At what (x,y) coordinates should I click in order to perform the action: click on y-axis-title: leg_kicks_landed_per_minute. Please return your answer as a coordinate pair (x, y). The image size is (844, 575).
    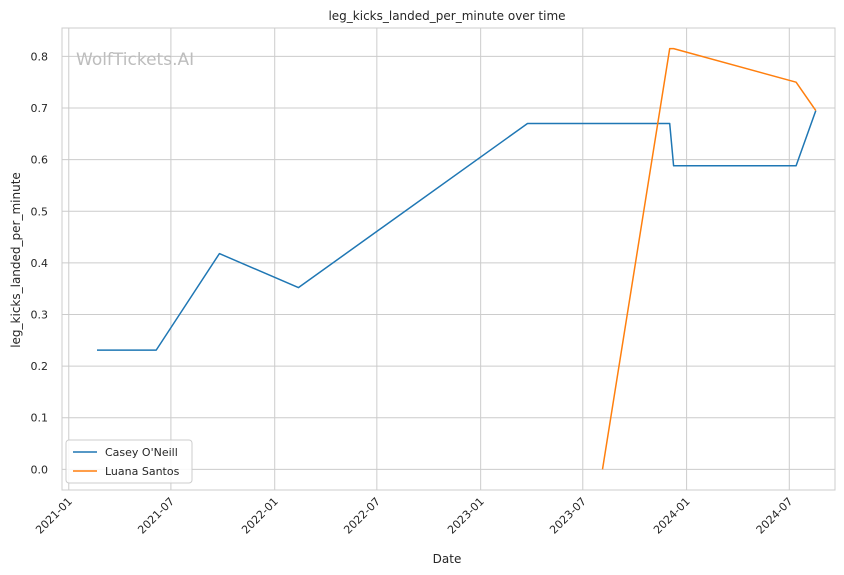
    Looking at the image, I should click on (16, 260).